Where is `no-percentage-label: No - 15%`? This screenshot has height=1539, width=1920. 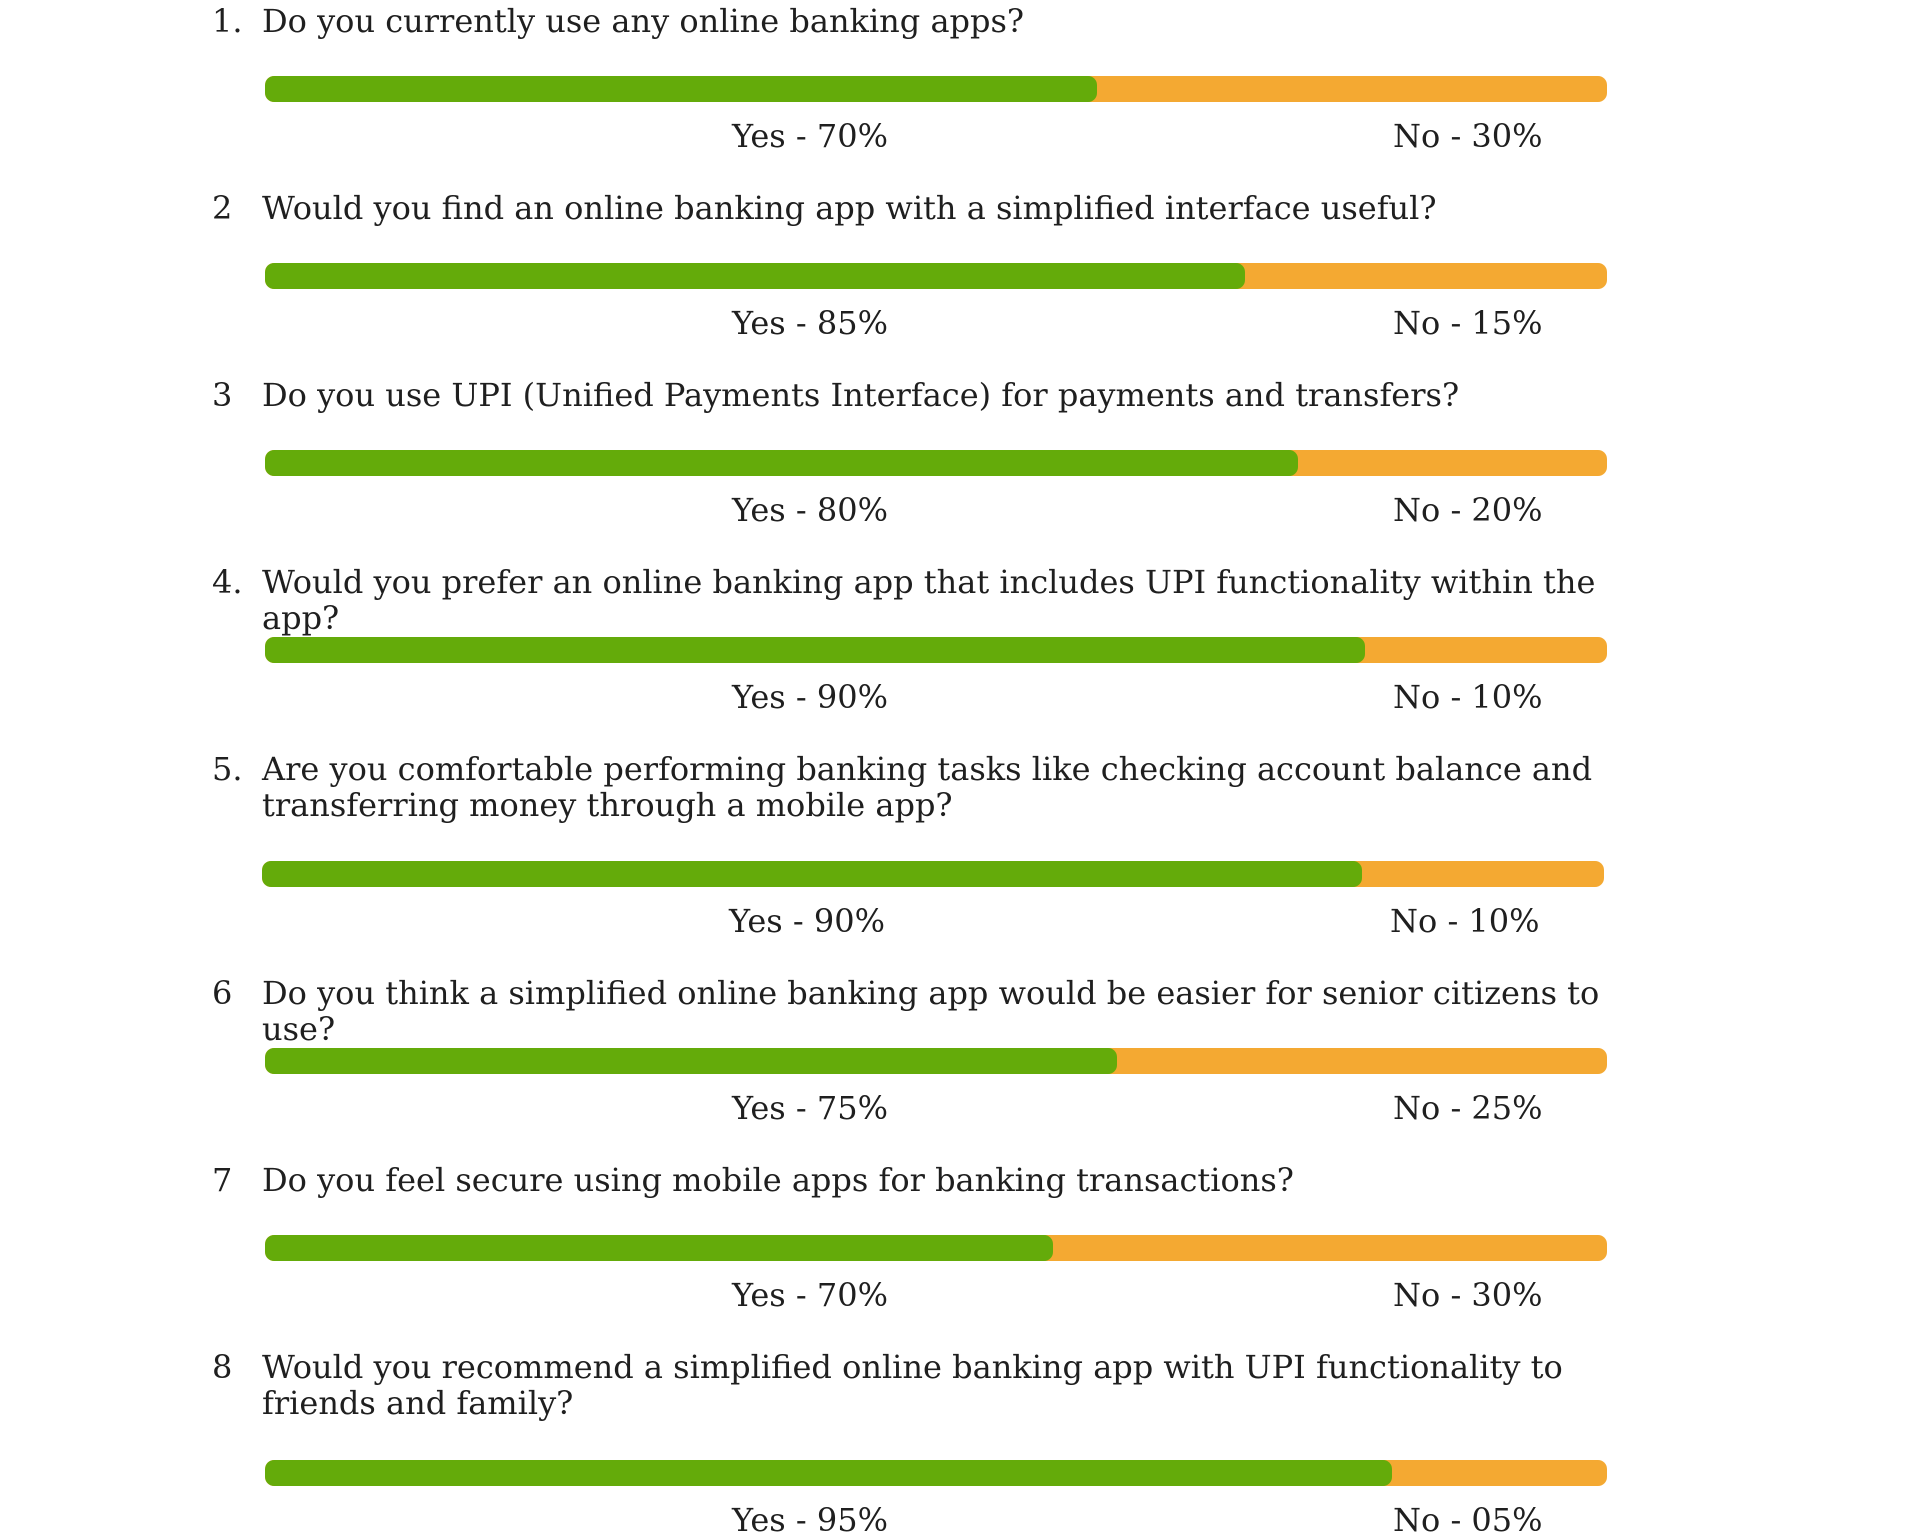
no-percentage-label: No - 15% is located at coordinates (1468, 323).